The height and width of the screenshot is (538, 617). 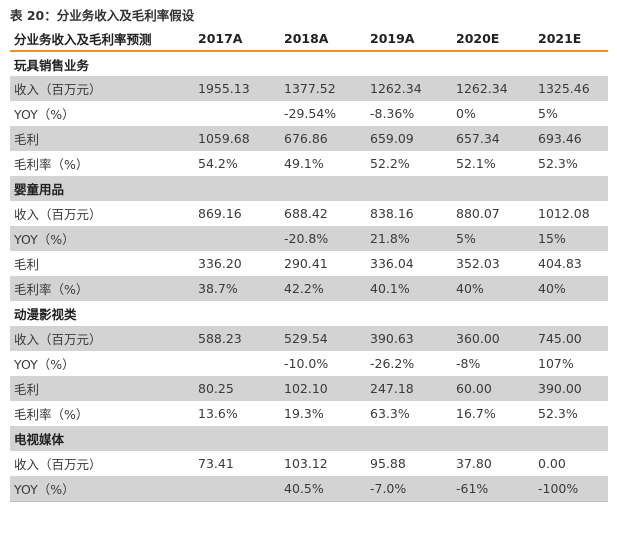 I want to click on cell: 745.00, so click(x=571, y=338).